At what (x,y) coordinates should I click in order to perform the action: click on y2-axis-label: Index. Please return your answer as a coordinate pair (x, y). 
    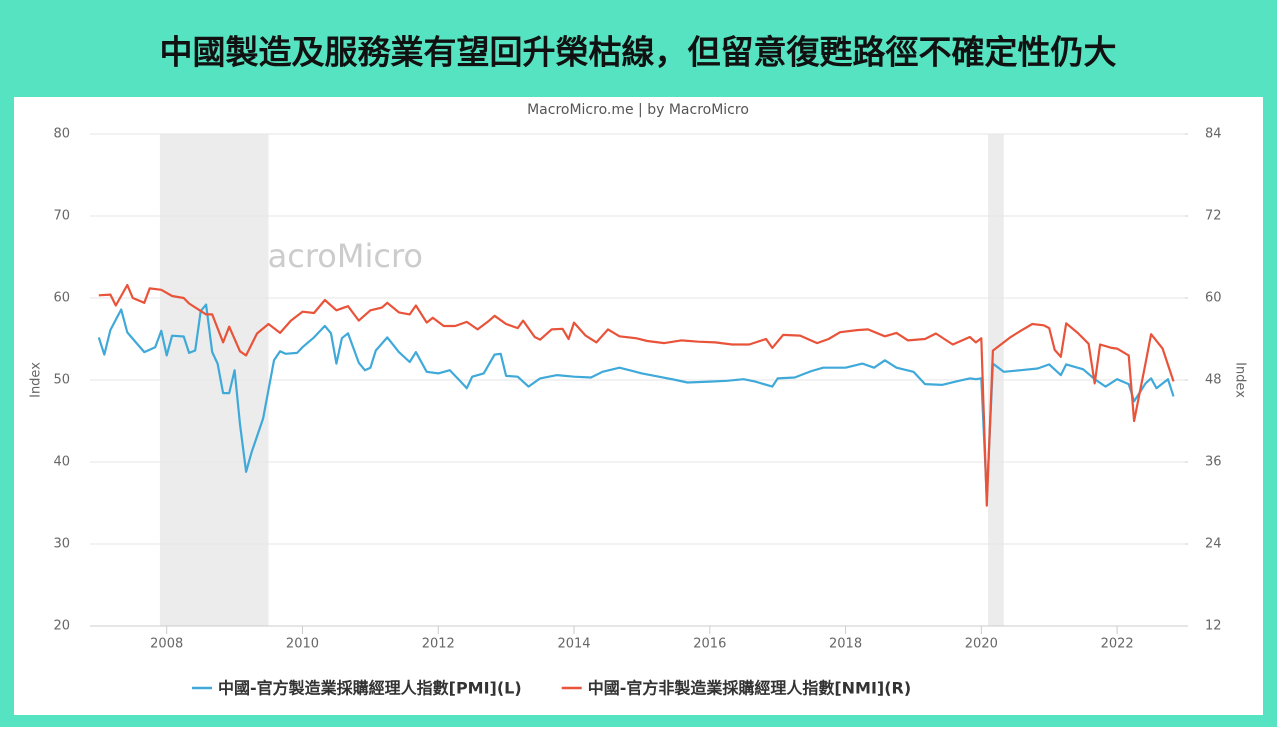
    Looking at the image, I should click on (1240, 380).